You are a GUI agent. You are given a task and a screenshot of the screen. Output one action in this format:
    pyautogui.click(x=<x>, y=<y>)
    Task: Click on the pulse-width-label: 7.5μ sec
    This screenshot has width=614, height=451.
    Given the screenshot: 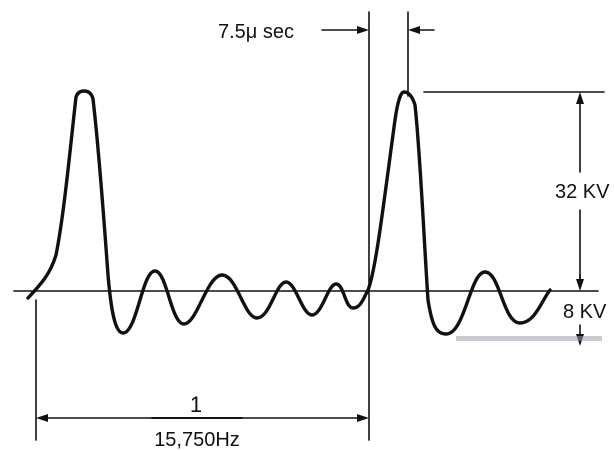 What is the action you would take?
    pyautogui.click(x=256, y=32)
    